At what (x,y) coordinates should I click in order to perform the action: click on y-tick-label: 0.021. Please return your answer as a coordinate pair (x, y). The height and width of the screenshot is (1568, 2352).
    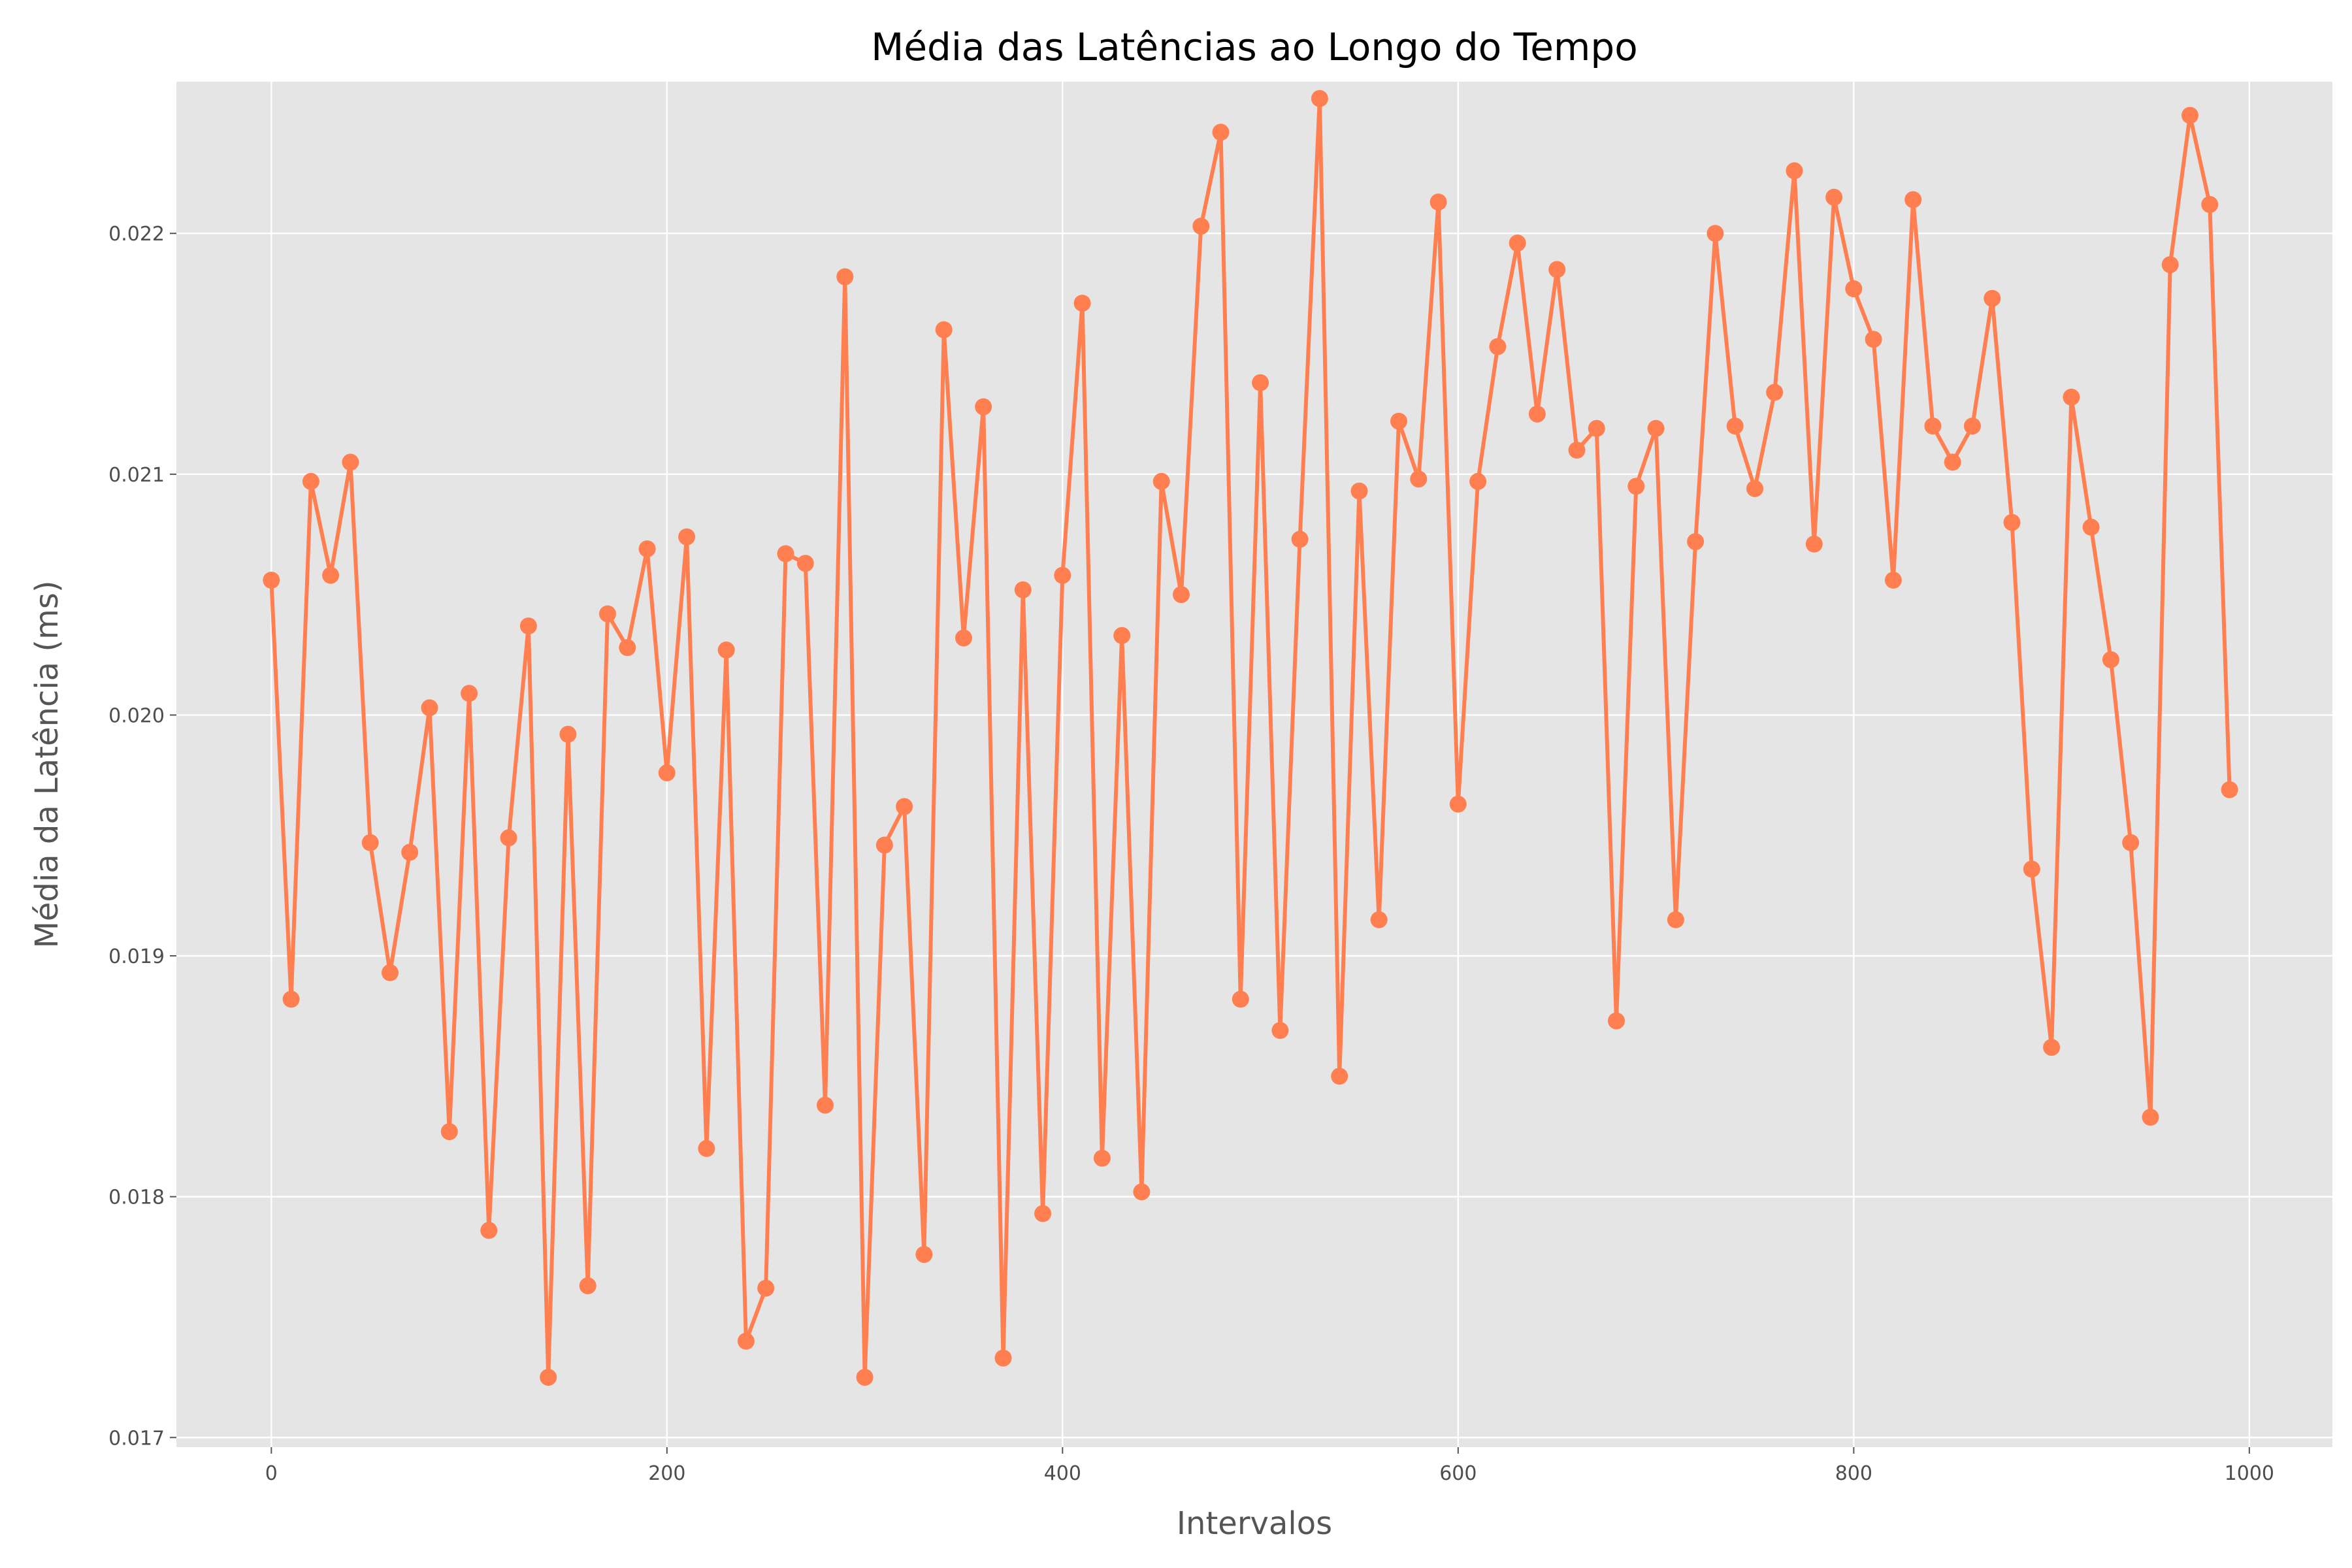
    Looking at the image, I should click on (136, 475).